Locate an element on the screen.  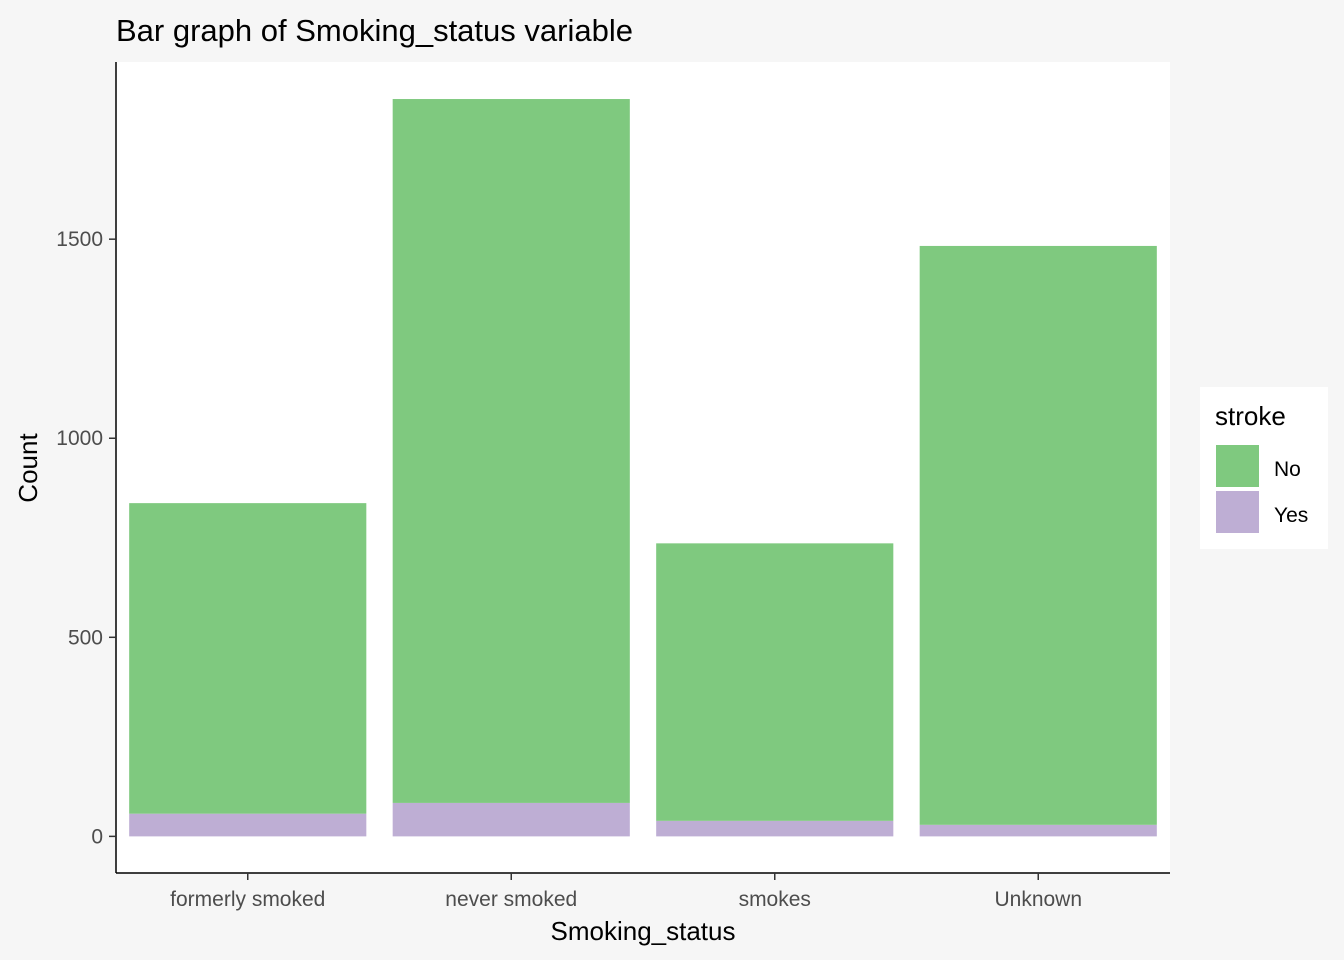
bar-smokes-yes is located at coordinates (775, 828).